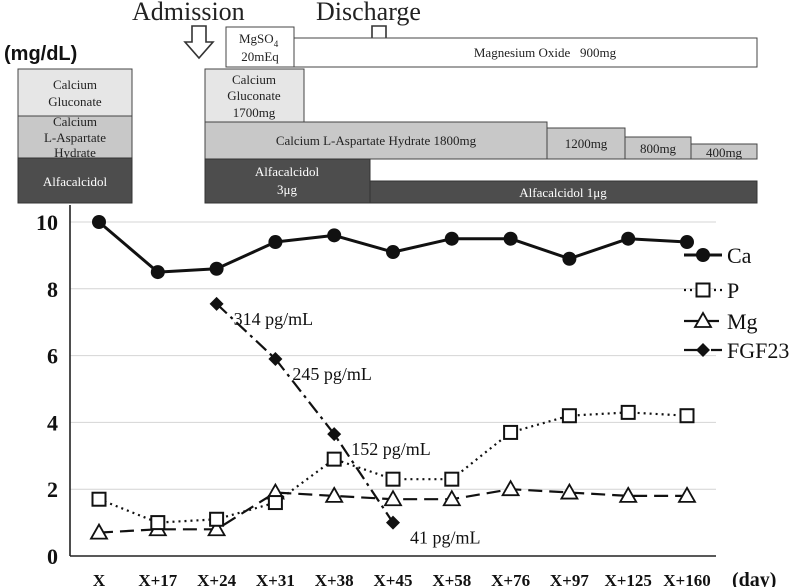 This screenshot has width=800, height=587. Describe the element at coordinates (157, 579) in the screenshot. I see `x-tick-label-1: X+17` at that location.